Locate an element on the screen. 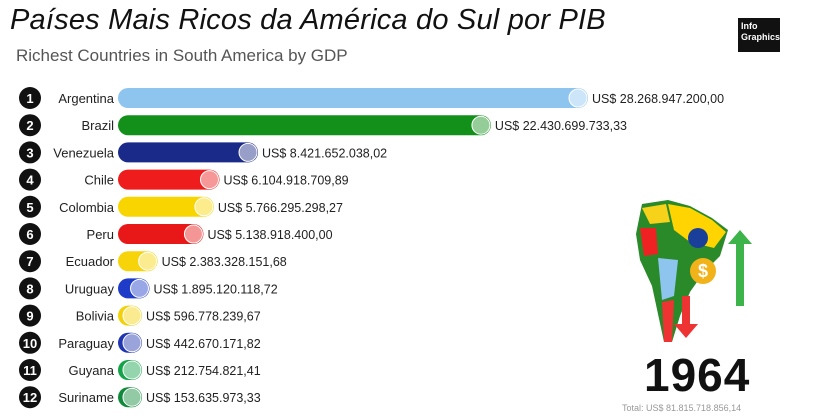 This screenshot has height=420, width=816. rank-number: 6 is located at coordinates (29, 234).